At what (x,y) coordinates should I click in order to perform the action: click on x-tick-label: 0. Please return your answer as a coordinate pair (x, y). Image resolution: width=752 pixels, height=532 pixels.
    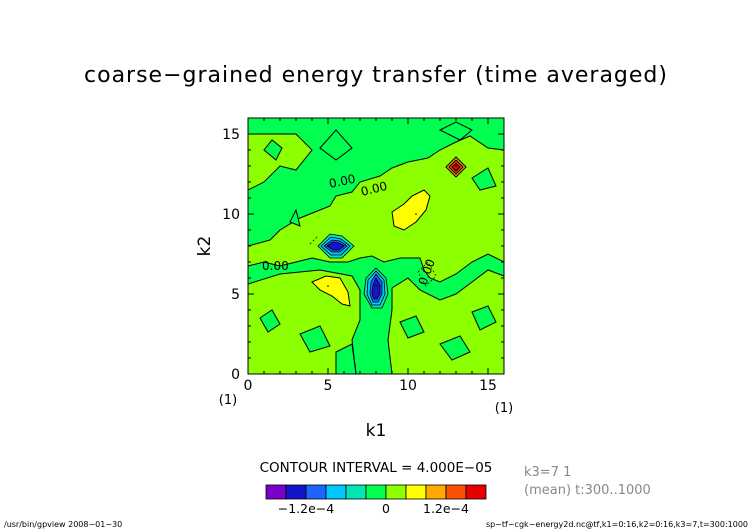
    Looking at the image, I should click on (248, 386).